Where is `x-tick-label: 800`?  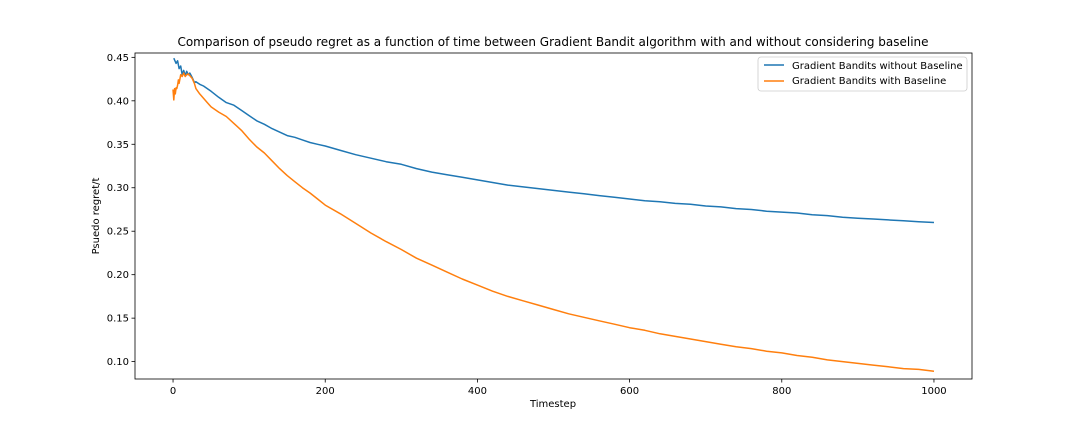 x-tick-label: 800 is located at coordinates (781, 391).